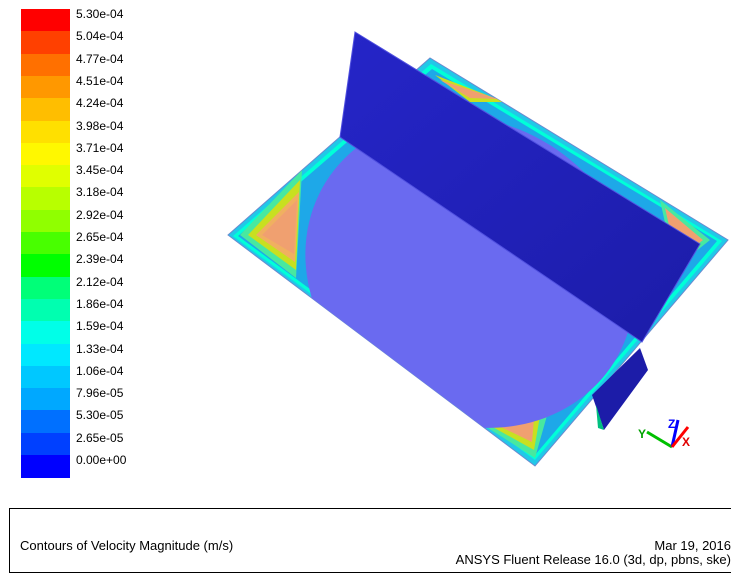 This screenshot has width=731, height=573. I want to click on legend-label: 1.86e-04, so click(100, 303).